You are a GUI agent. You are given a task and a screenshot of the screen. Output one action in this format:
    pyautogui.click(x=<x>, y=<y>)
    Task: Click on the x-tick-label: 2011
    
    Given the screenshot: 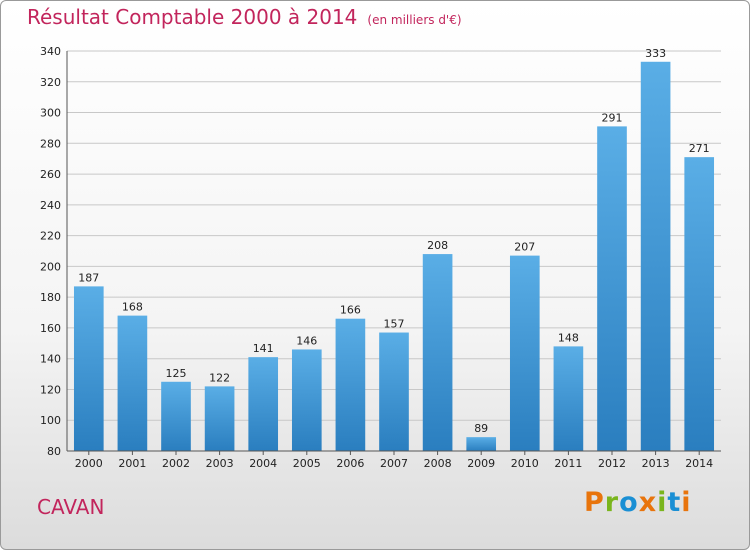 What is the action you would take?
    pyautogui.click(x=568, y=463)
    